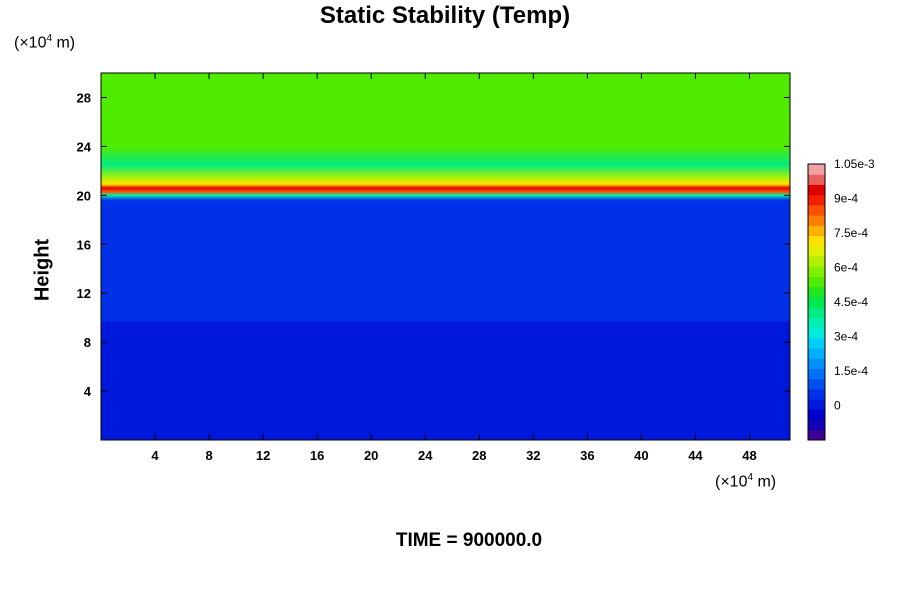  Describe the element at coordinates (155, 455) in the screenshot. I see `x-tick-label: 4` at that location.